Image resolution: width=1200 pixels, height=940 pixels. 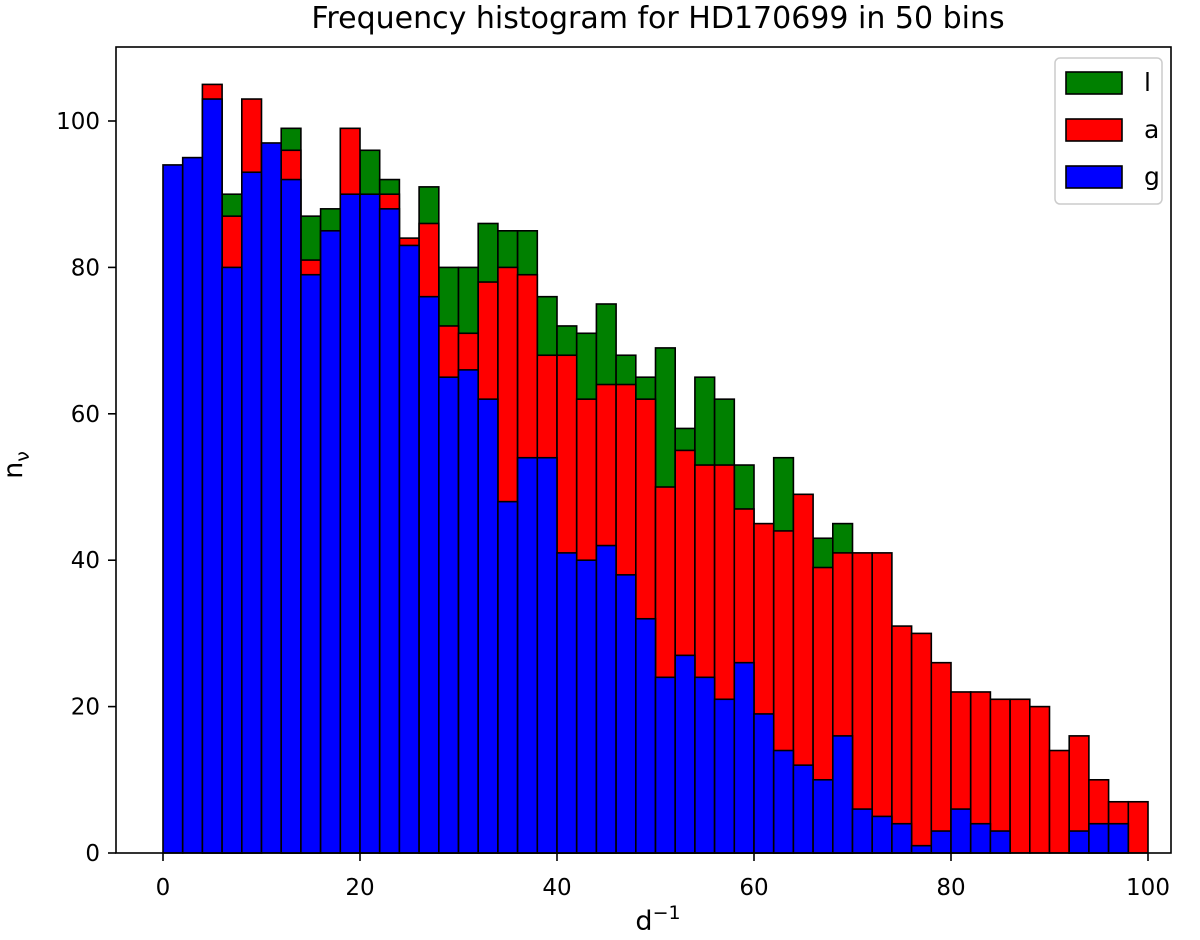 I want to click on x-tick-label-100: 100, so click(x=1148, y=888).